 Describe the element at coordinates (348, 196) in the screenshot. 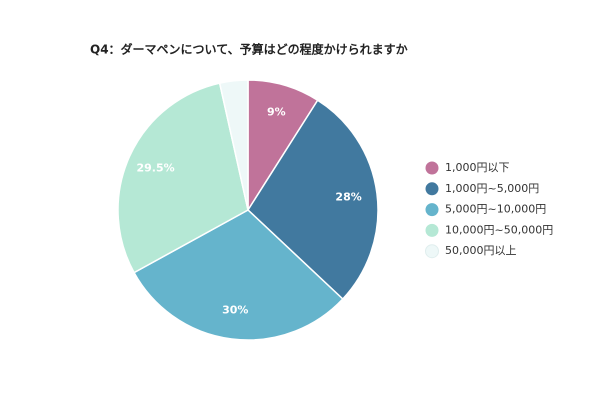

I see `slice-label: 28%` at that location.